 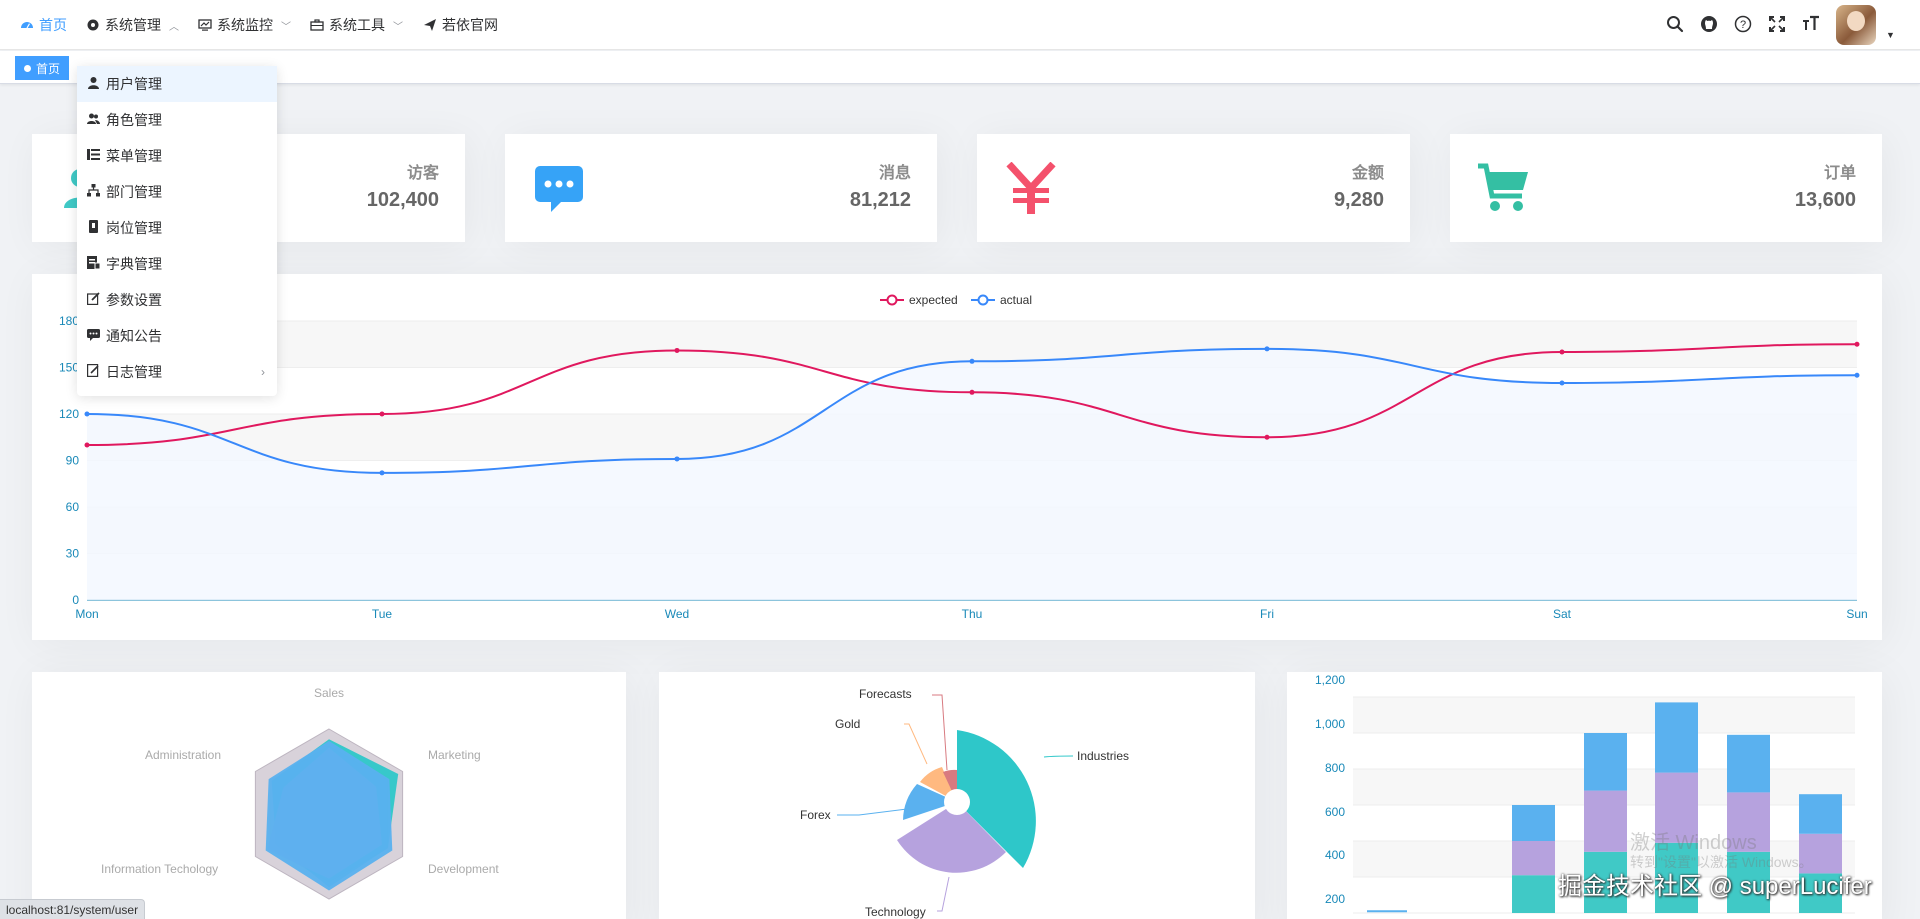 What do you see at coordinates (1604, 805) in the screenshot?
I see `stacked-bar-chart` at bounding box center [1604, 805].